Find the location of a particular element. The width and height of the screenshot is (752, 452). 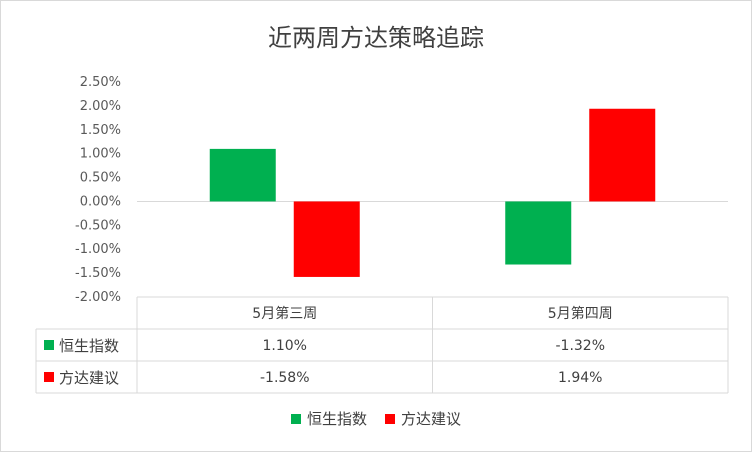

legend-item-series-1: 恒生指数 is located at coordinates (328, 418).